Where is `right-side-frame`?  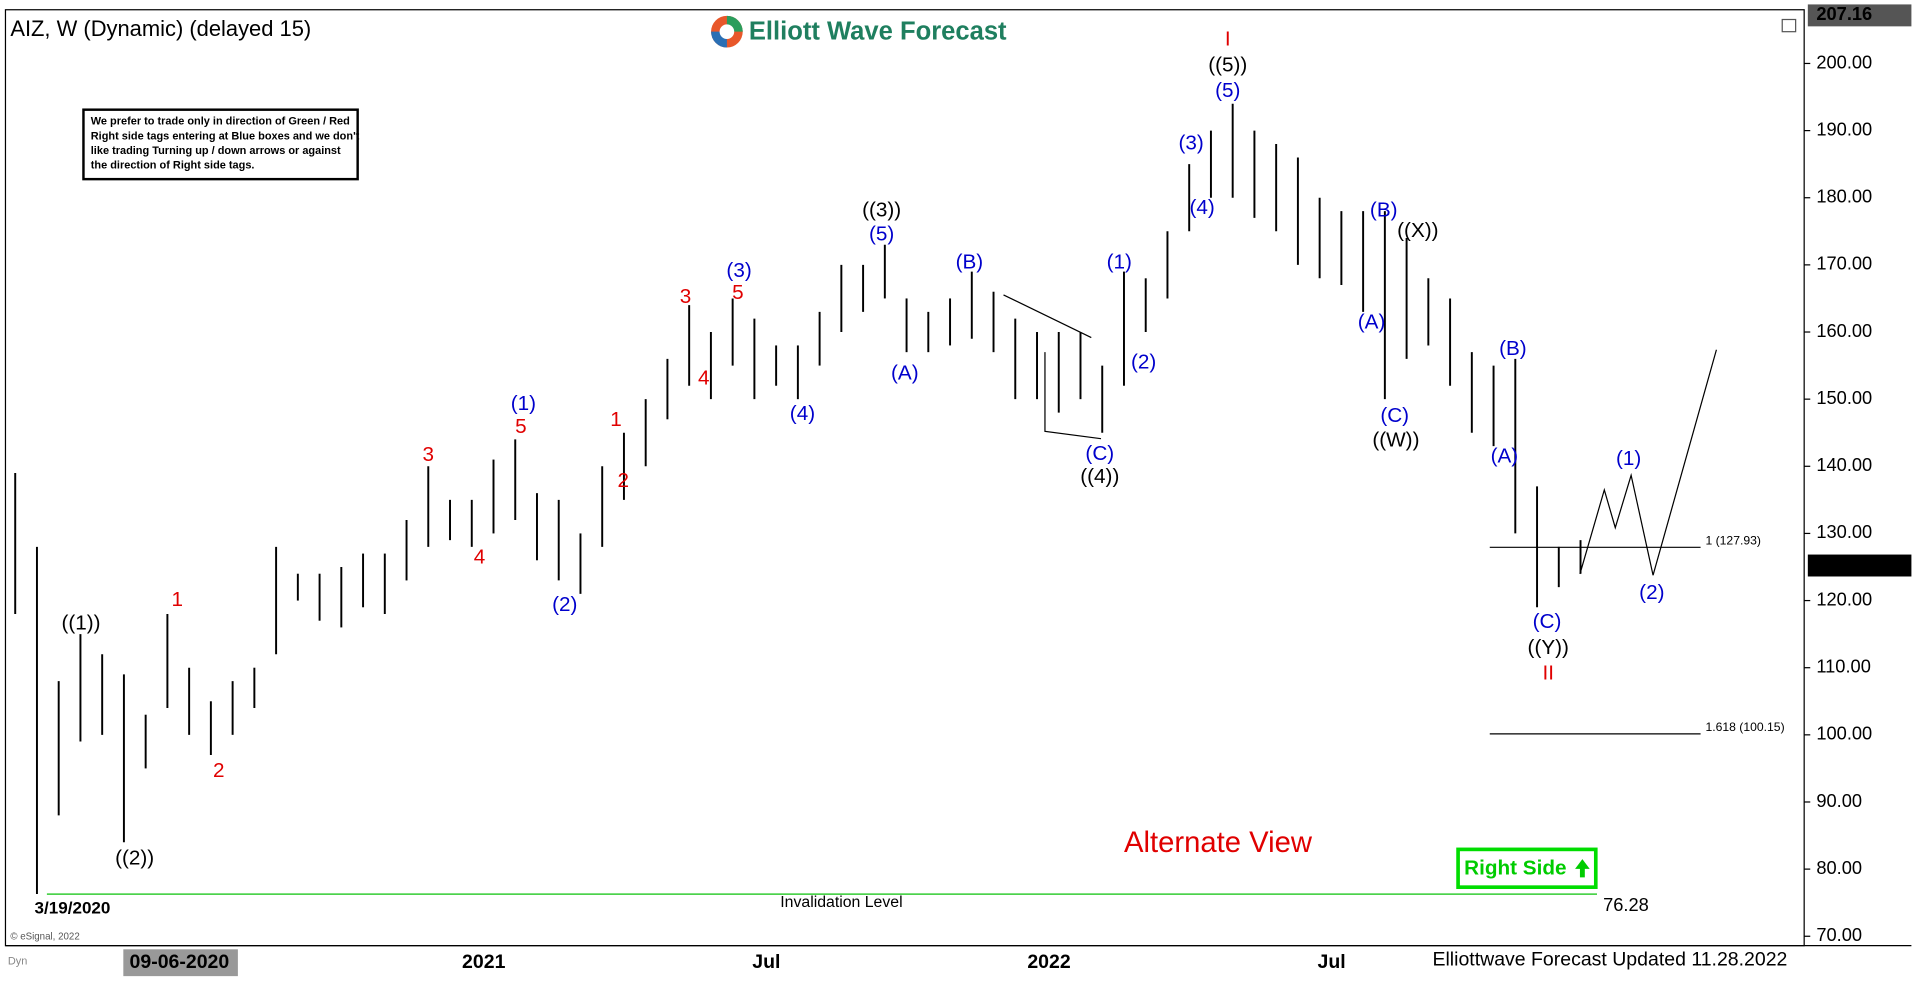 right-side-frame is located at coordinates (1527, 868).